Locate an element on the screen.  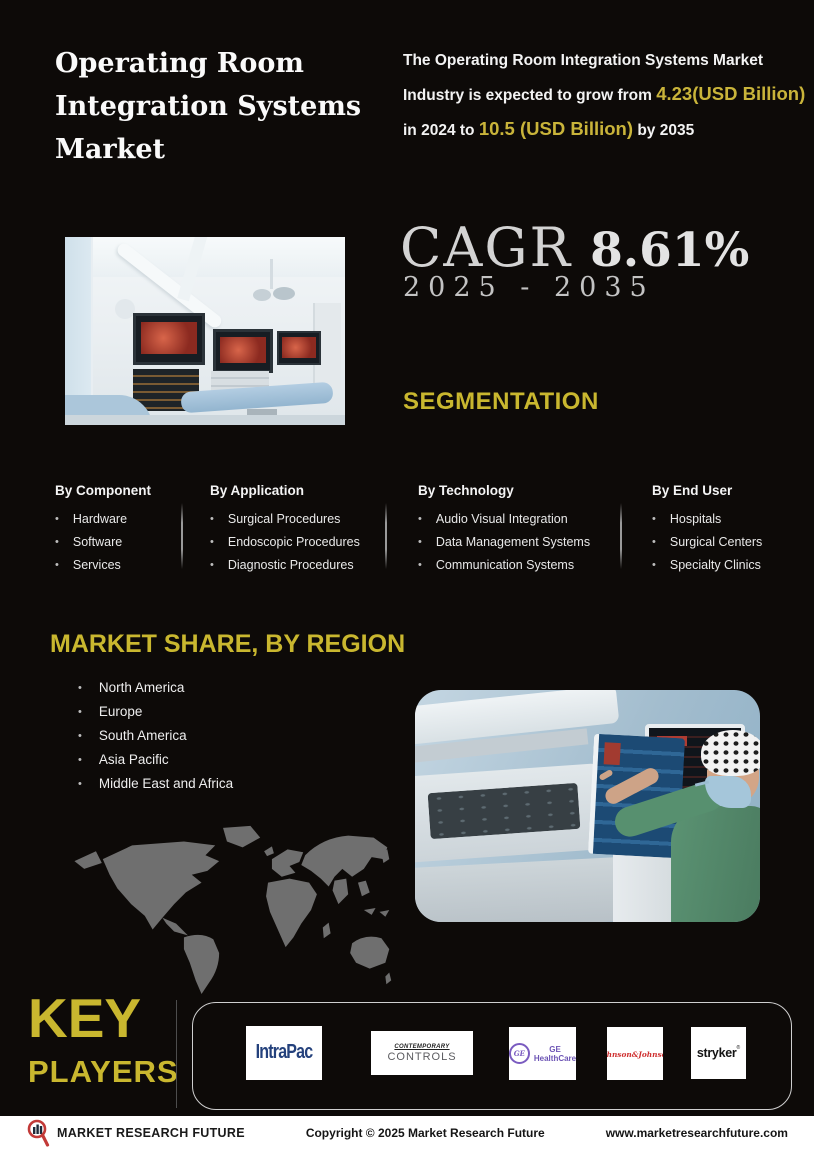
company-logo-contemporary-controls: CONTEMPORARY CONTROLS is located at coordinates (422, 1053).